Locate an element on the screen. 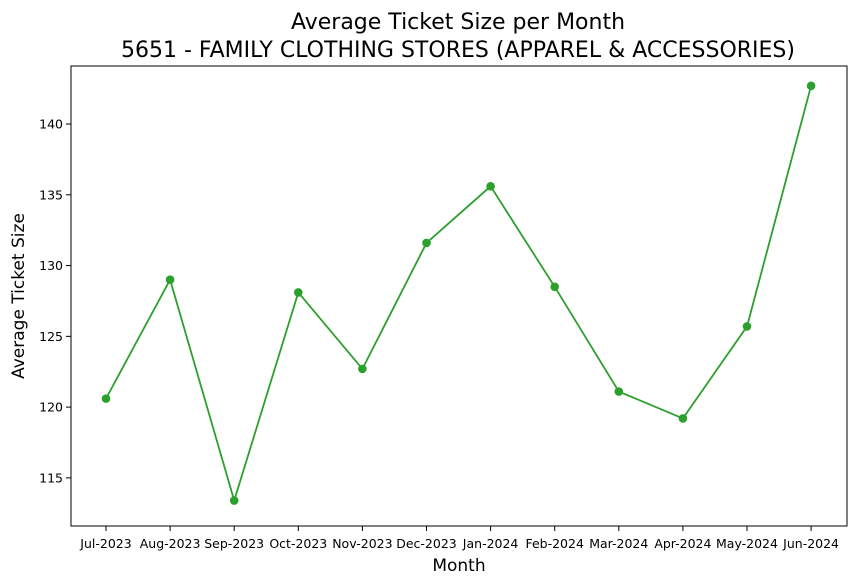 This screenshot has width=855, height=585. y-tick-label: 140 is located at coordinates (51, 124).